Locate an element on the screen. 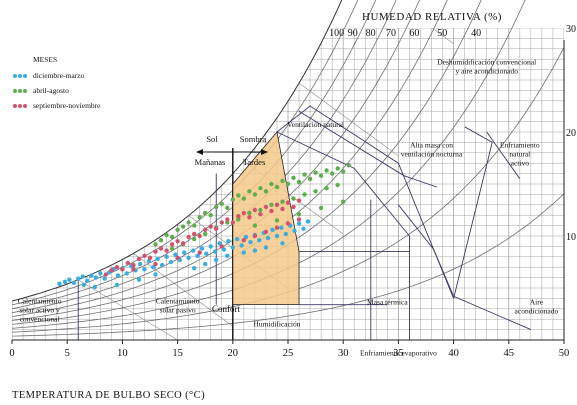 This screenshot has height=405, width=577. rh-label: 70 is located at coordinates (391, 33).